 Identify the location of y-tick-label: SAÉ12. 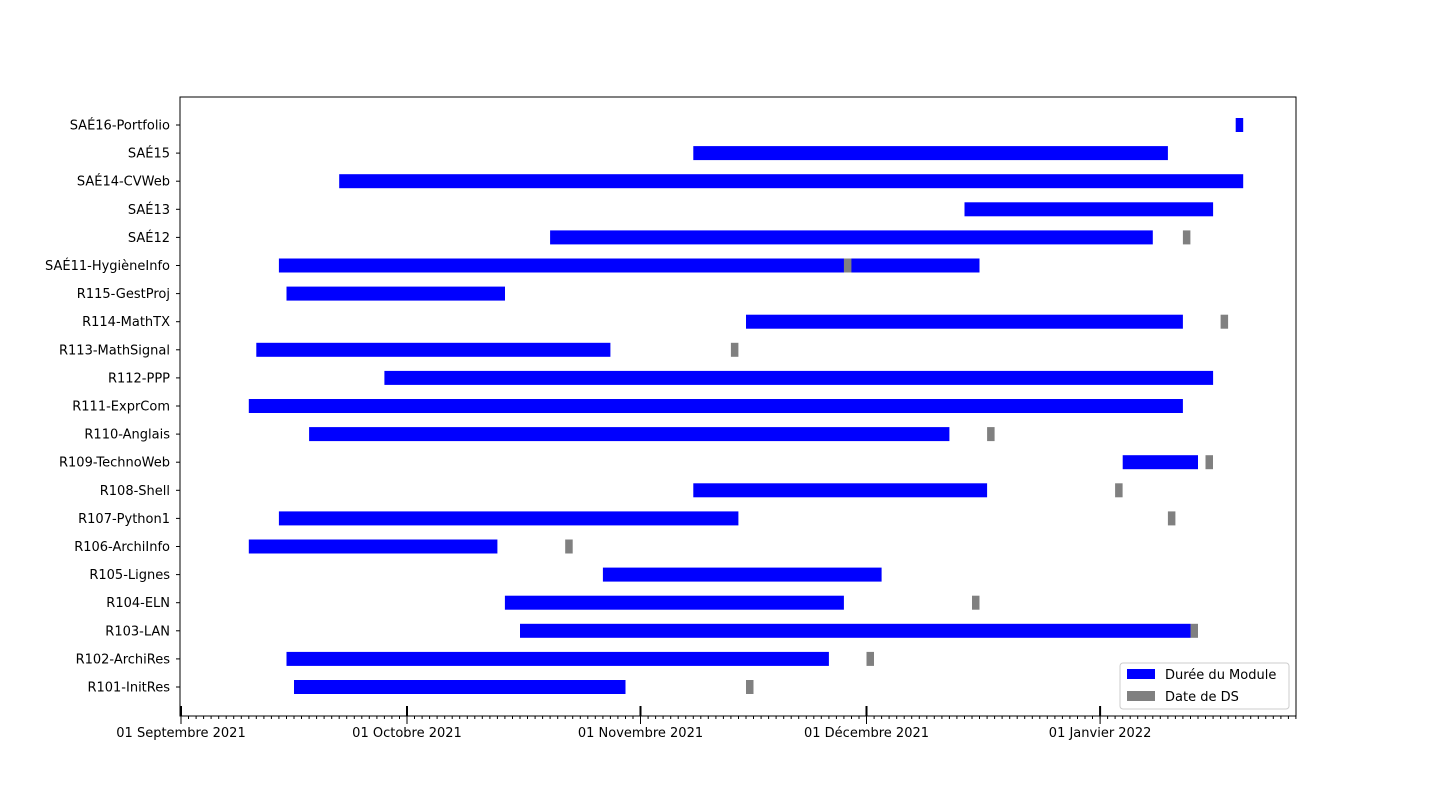
(149, 238).